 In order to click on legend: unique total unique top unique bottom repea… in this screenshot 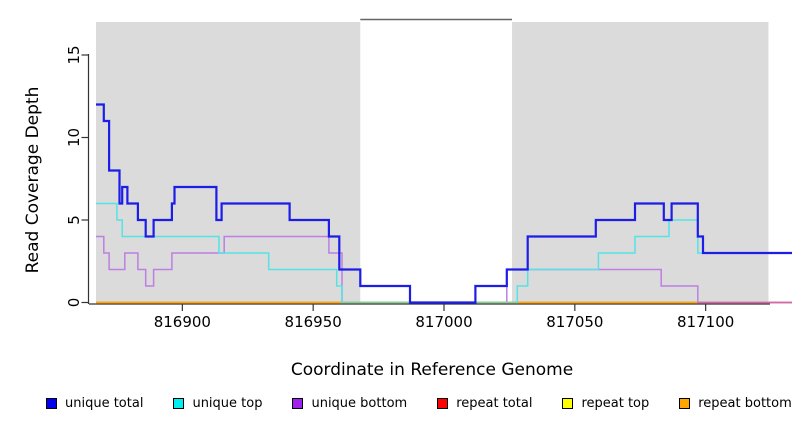, I will do `click(419, 403)`.